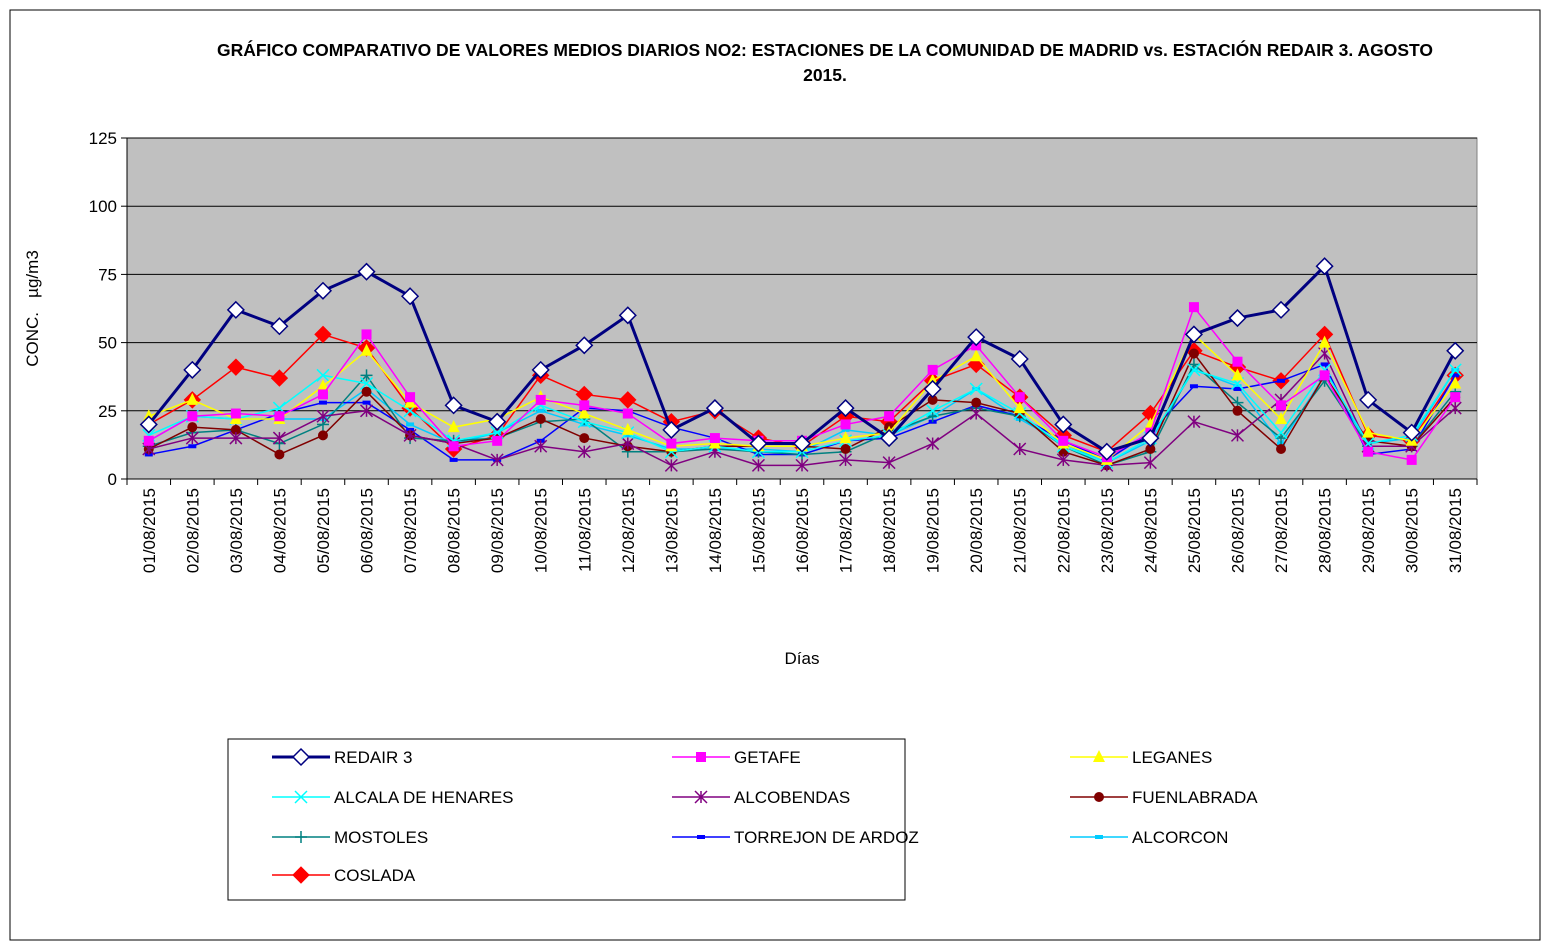 This screenshot has width=1550, height=949. I want to click on x-tick-label: 05/08/2015, so click(323, 530).